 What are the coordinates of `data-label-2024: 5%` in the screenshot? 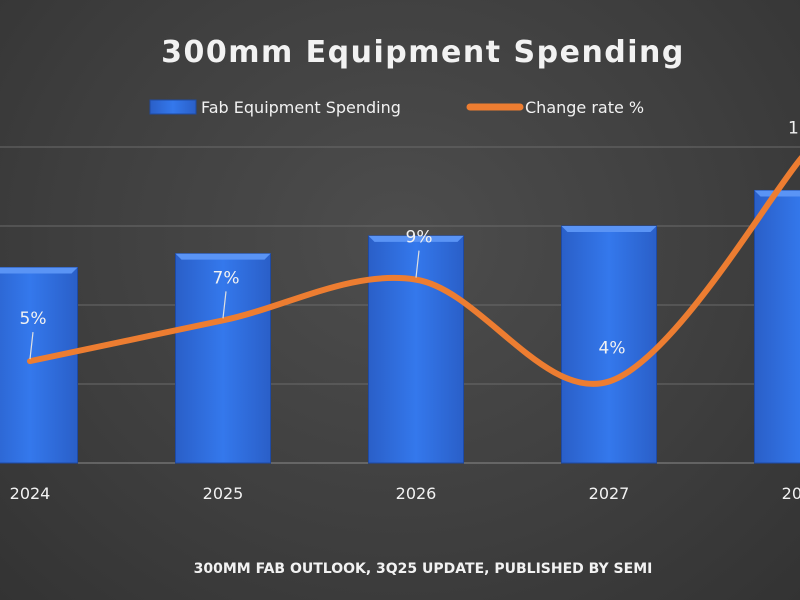 It's located at (33, 319).